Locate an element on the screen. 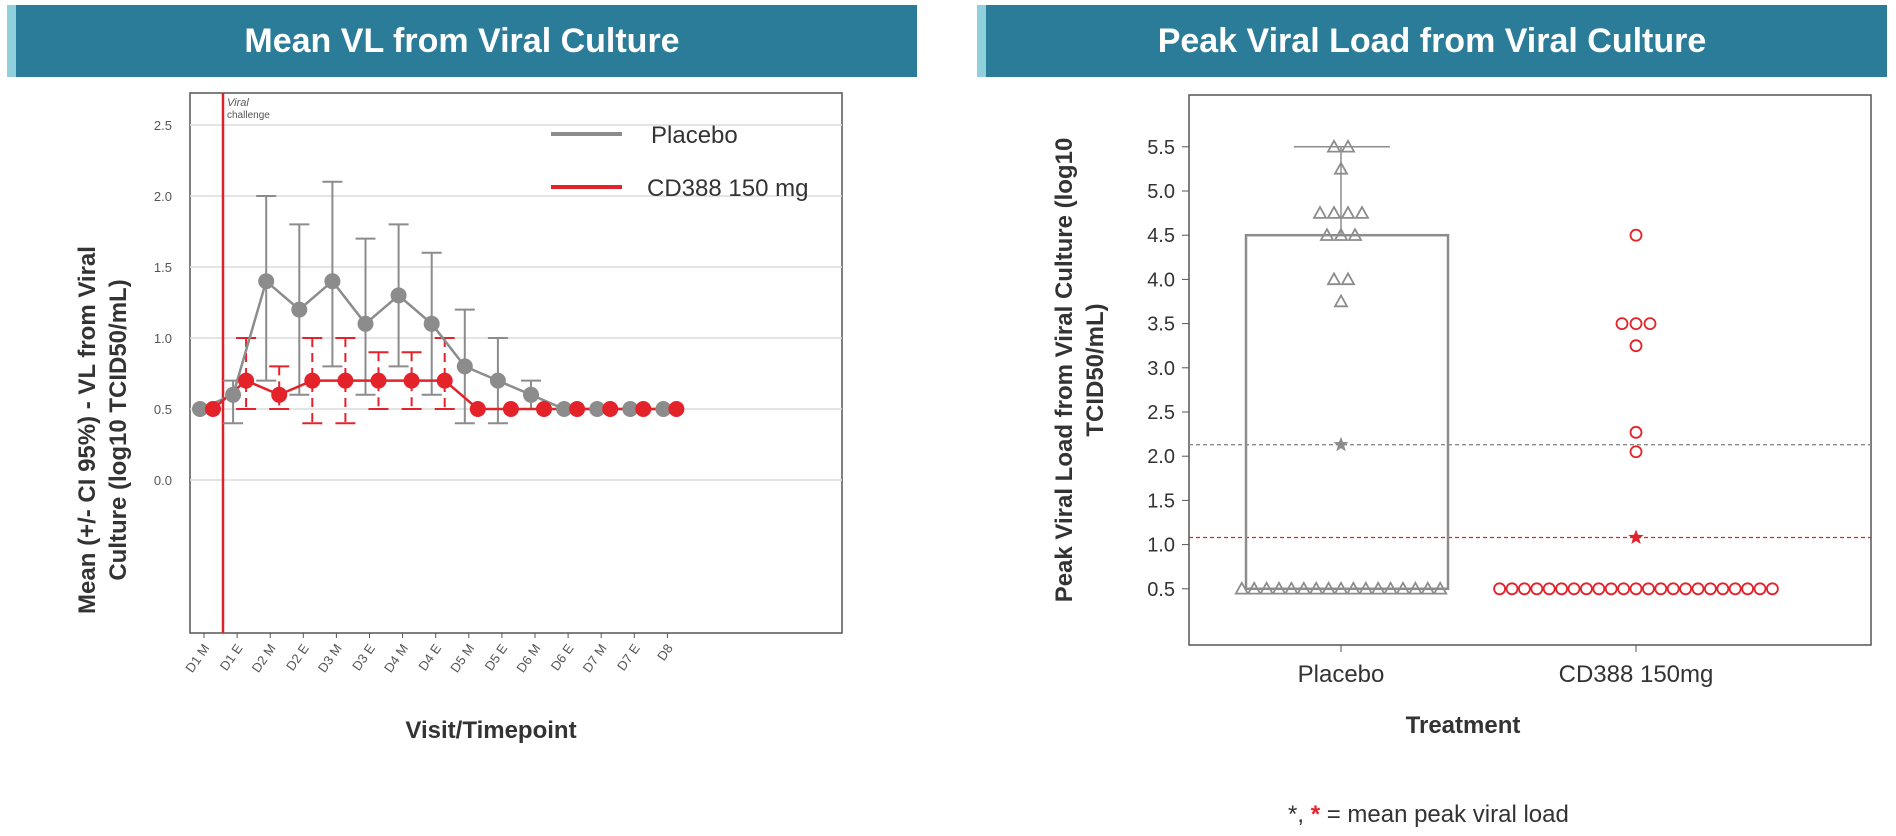 The height and width of the screenshot is (836, 1896). right-chart-title-banner: Peak Viral Load from Viral Culture is located at coordinates (1432, 41).